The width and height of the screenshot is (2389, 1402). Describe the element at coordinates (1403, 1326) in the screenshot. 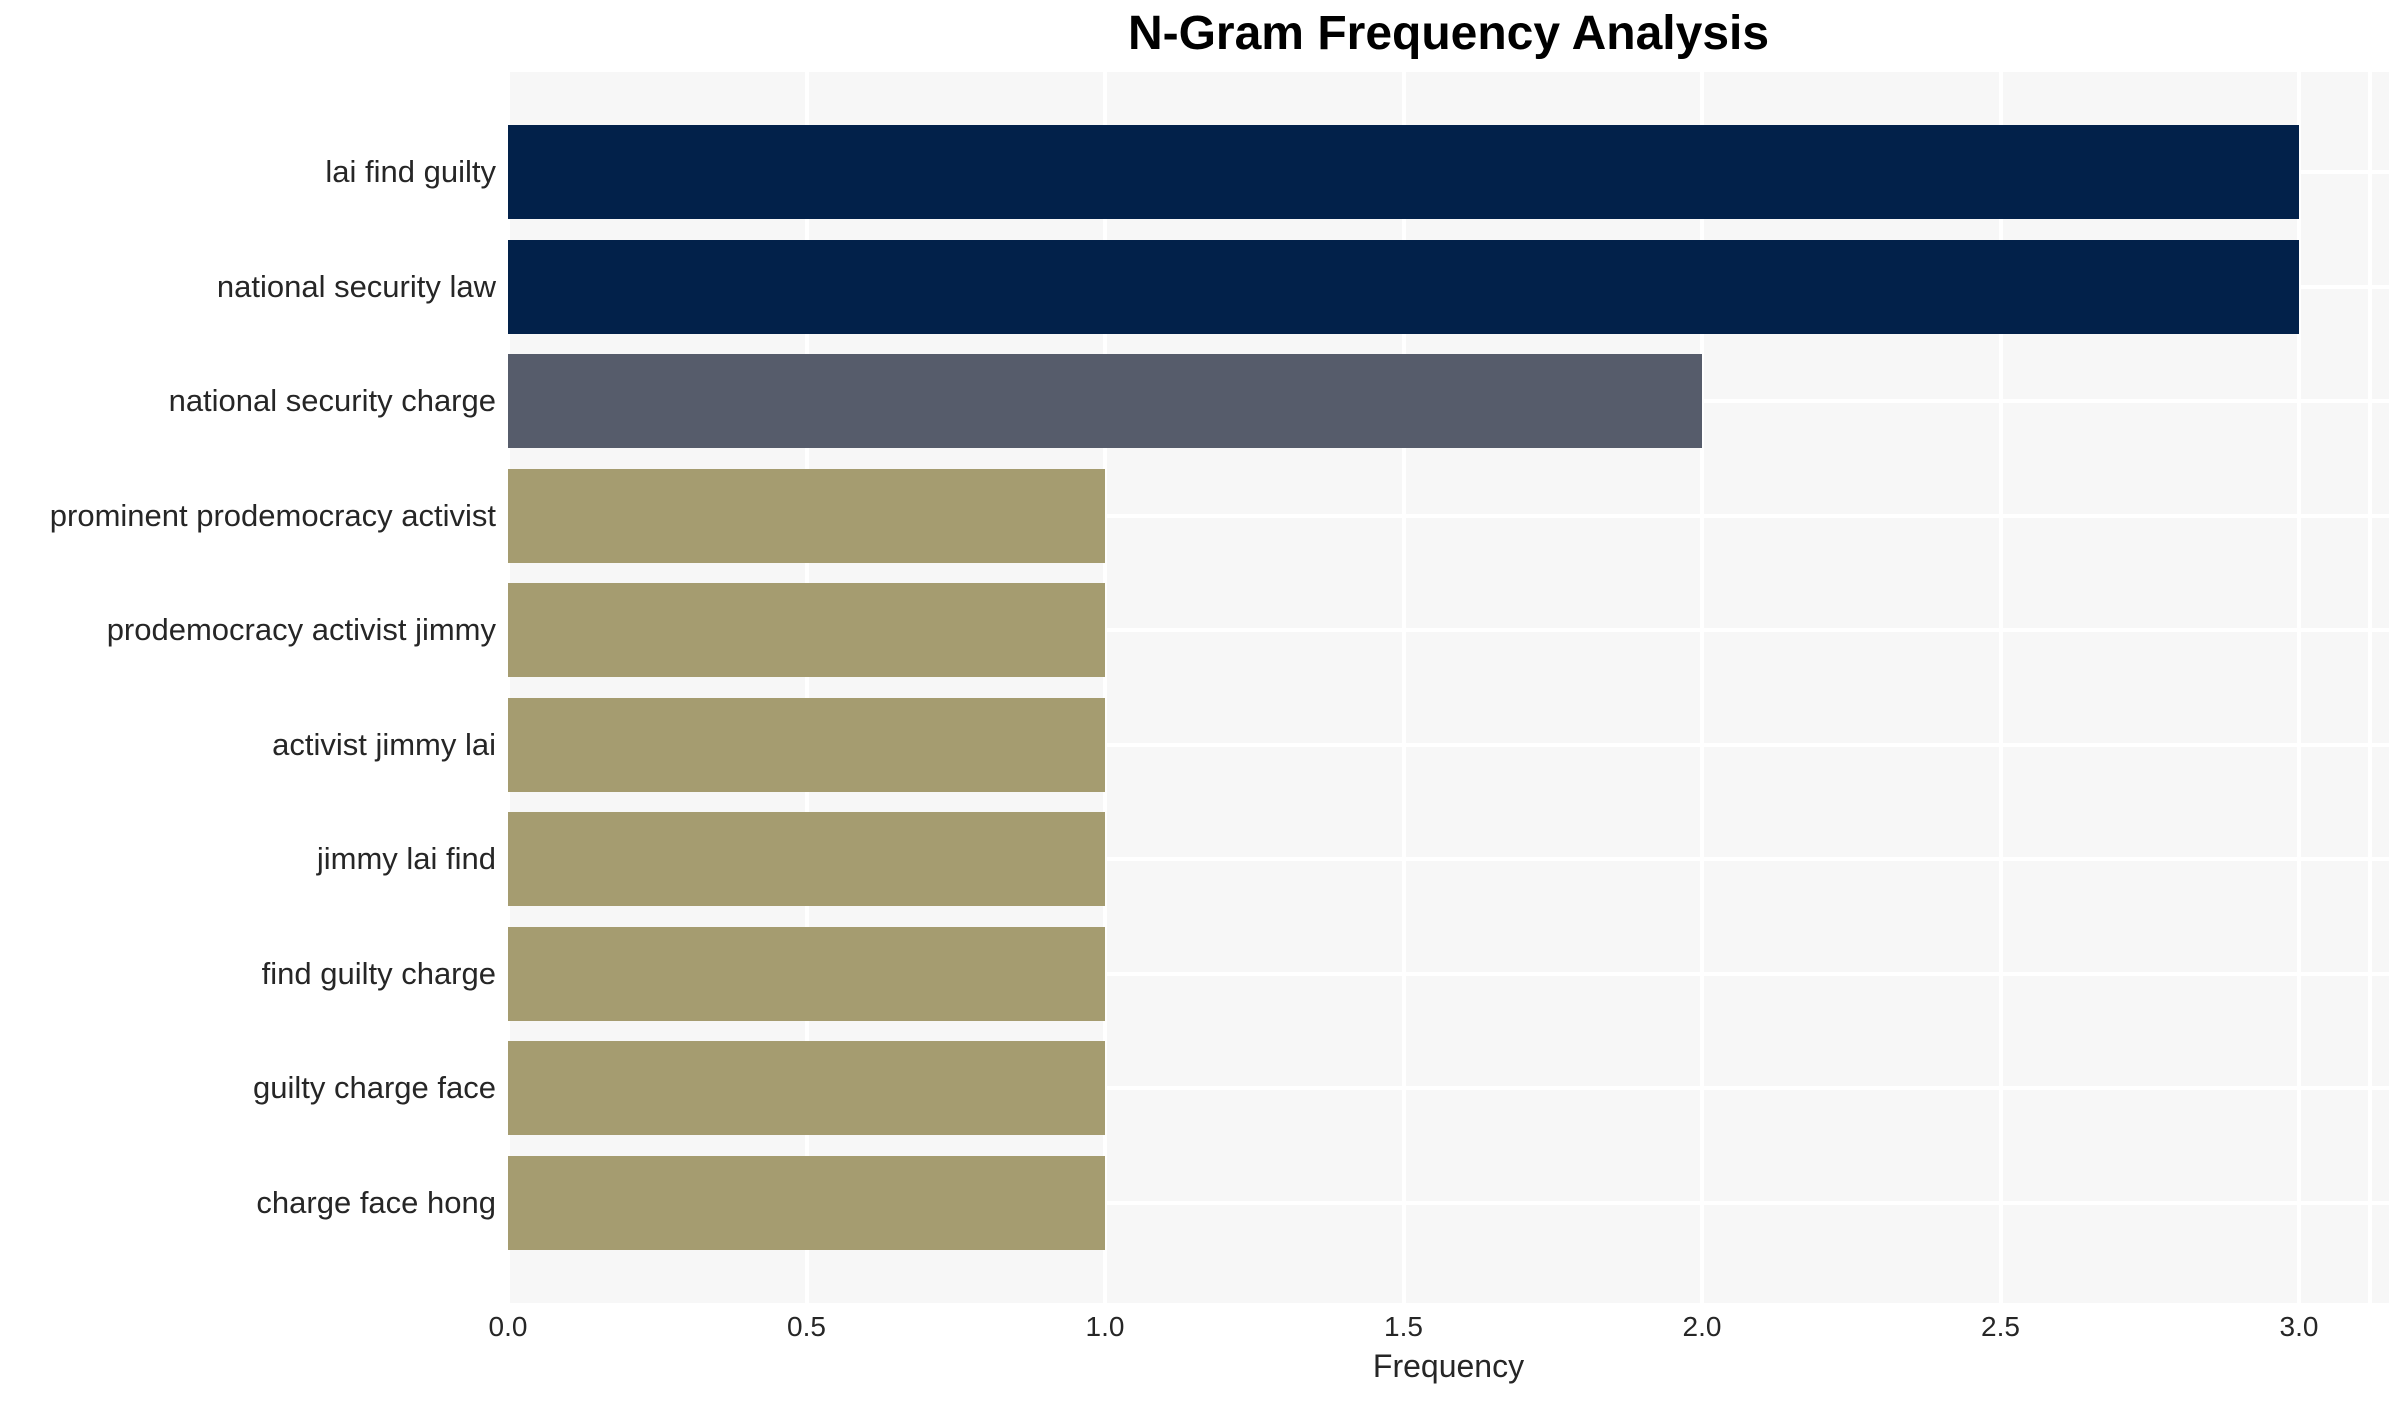

I see `x-axis-tick-label: 1.5` at that location.